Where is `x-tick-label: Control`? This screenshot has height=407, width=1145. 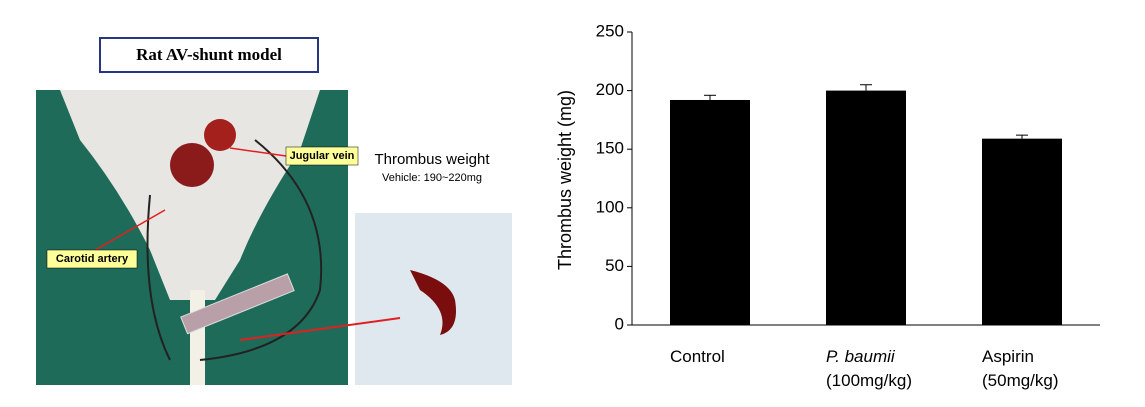 x-tick-label: Control is located at coordinates (697, 356).